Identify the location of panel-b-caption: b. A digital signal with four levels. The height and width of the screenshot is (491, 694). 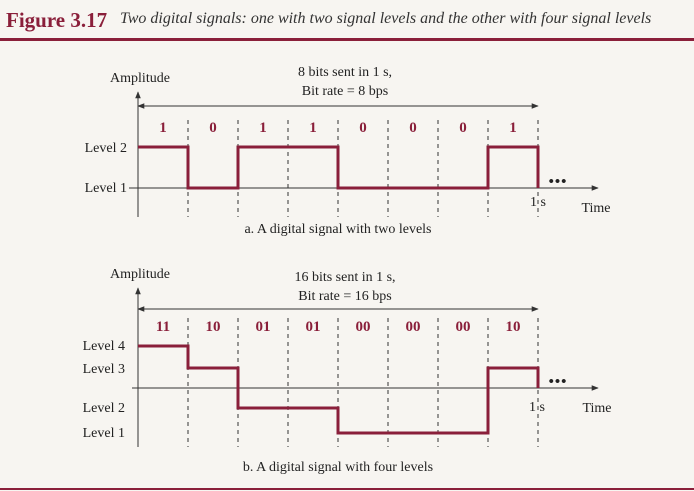
(338, 467).